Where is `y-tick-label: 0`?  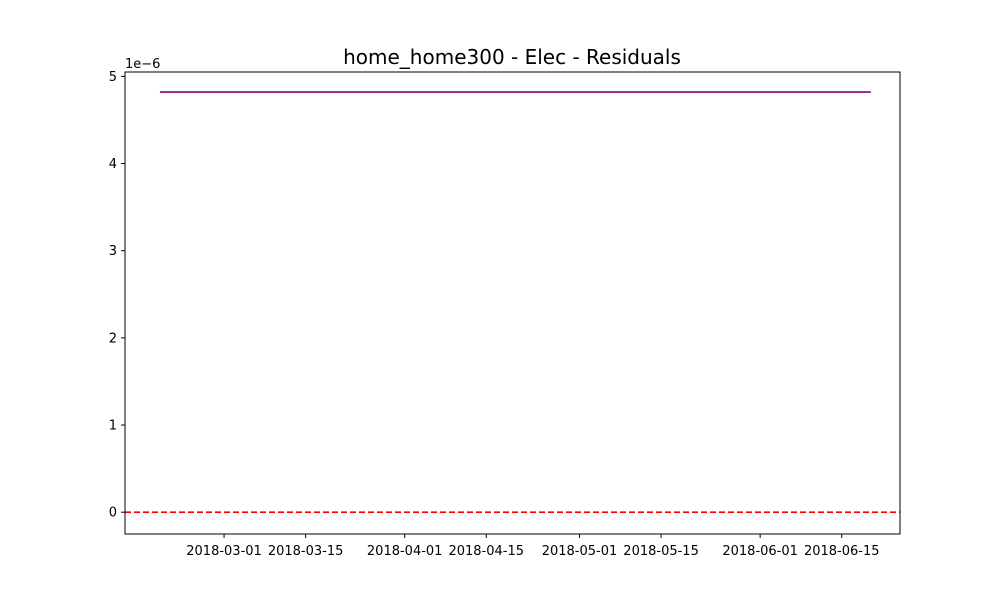
y-tick-label: 0 is located at coordinates (113, 513).